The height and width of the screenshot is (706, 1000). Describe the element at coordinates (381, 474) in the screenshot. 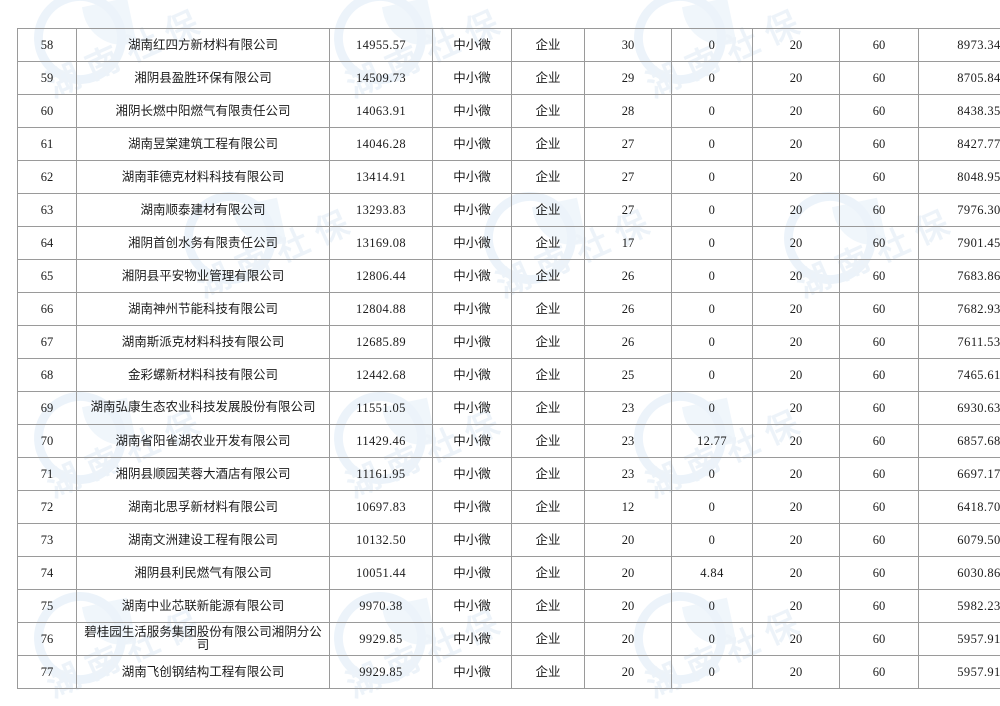

I see `cell-amount: 11161.95` at that location.